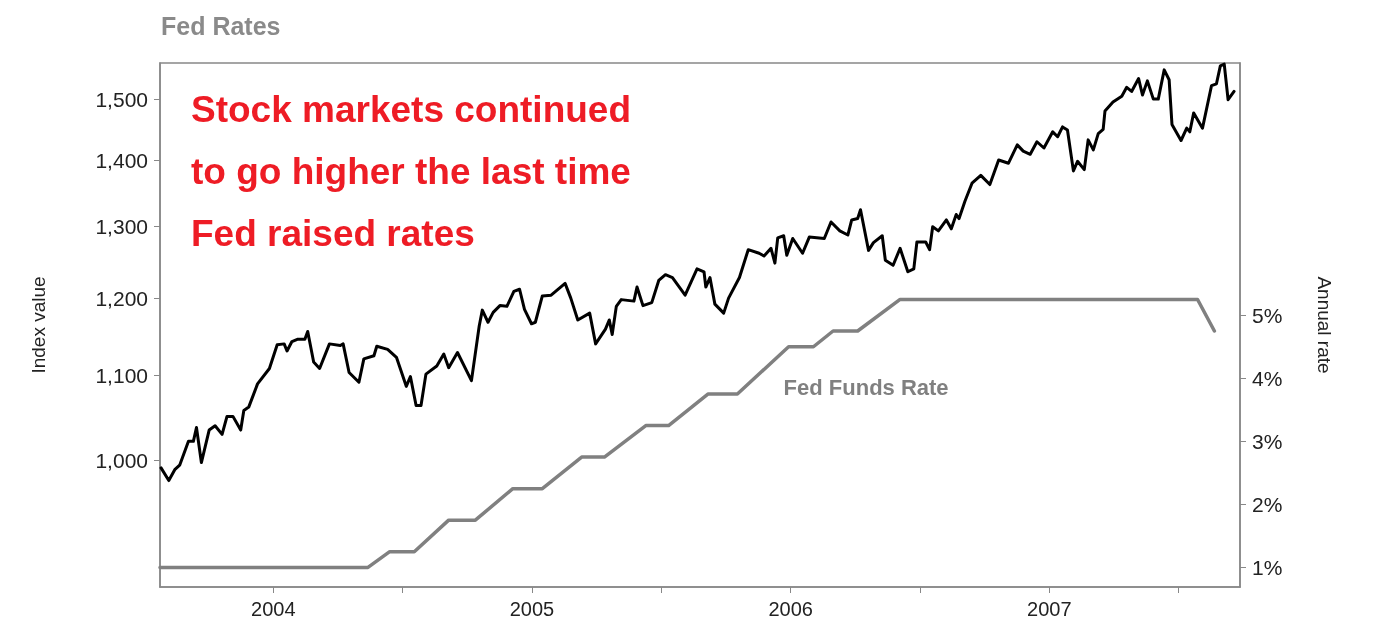  Describe the element at coordinates (1267, 441) in the screenshot. I see `y2-tick-label: 3%` at that location.